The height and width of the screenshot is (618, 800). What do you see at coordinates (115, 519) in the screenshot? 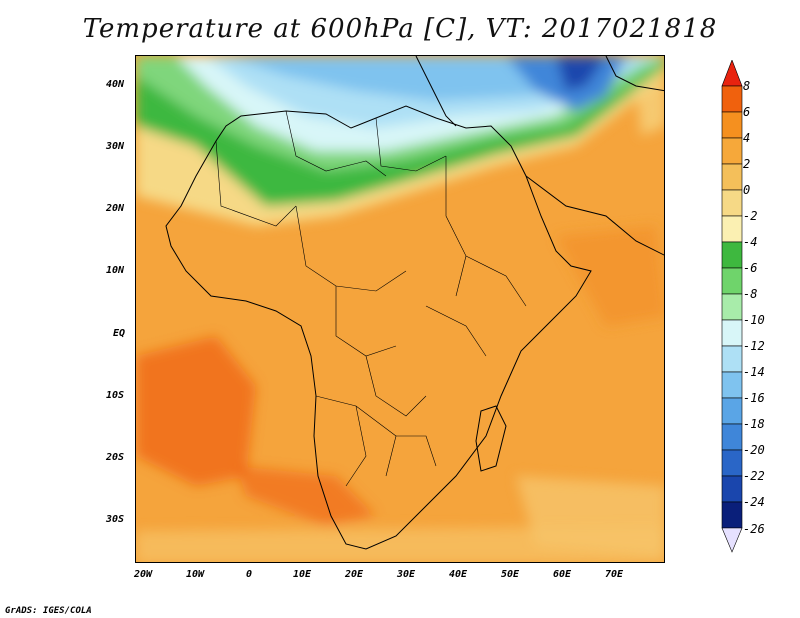
I see `lat-label-30s: 30S` at bounding box center [115, 519].